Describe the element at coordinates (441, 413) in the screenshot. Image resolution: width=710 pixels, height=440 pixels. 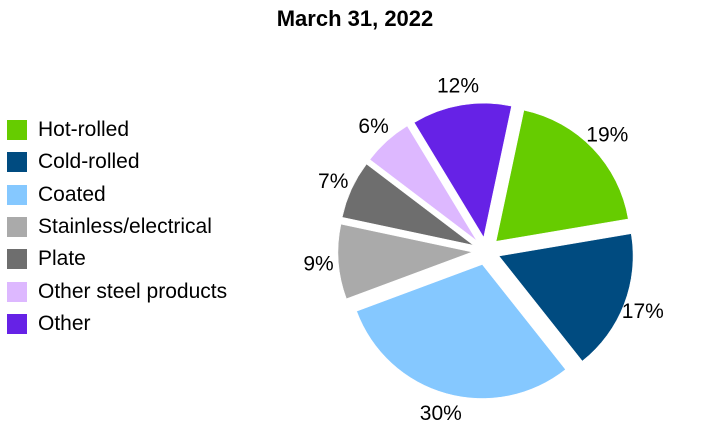
I see `slice-data-label: 30%` at that location.